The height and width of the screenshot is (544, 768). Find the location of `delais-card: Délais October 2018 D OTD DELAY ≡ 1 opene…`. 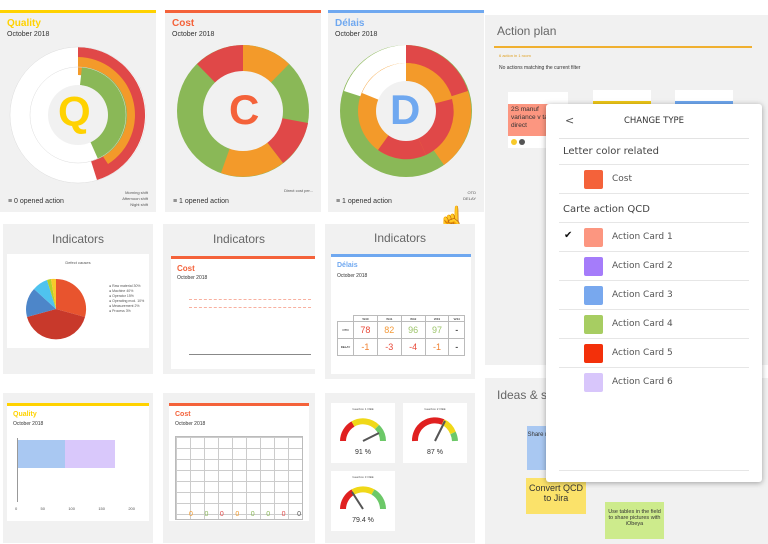

delais-card: Délais October 2018 D OTD DELAY ≡ 1 opene… is located at coordinates (406, 111).